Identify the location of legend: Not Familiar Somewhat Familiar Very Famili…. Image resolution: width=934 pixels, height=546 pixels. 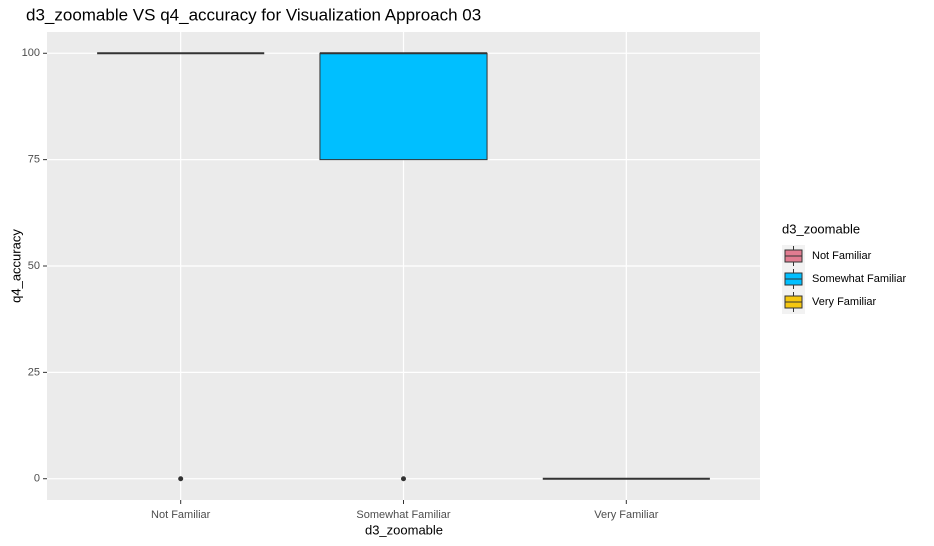
(844, 279).